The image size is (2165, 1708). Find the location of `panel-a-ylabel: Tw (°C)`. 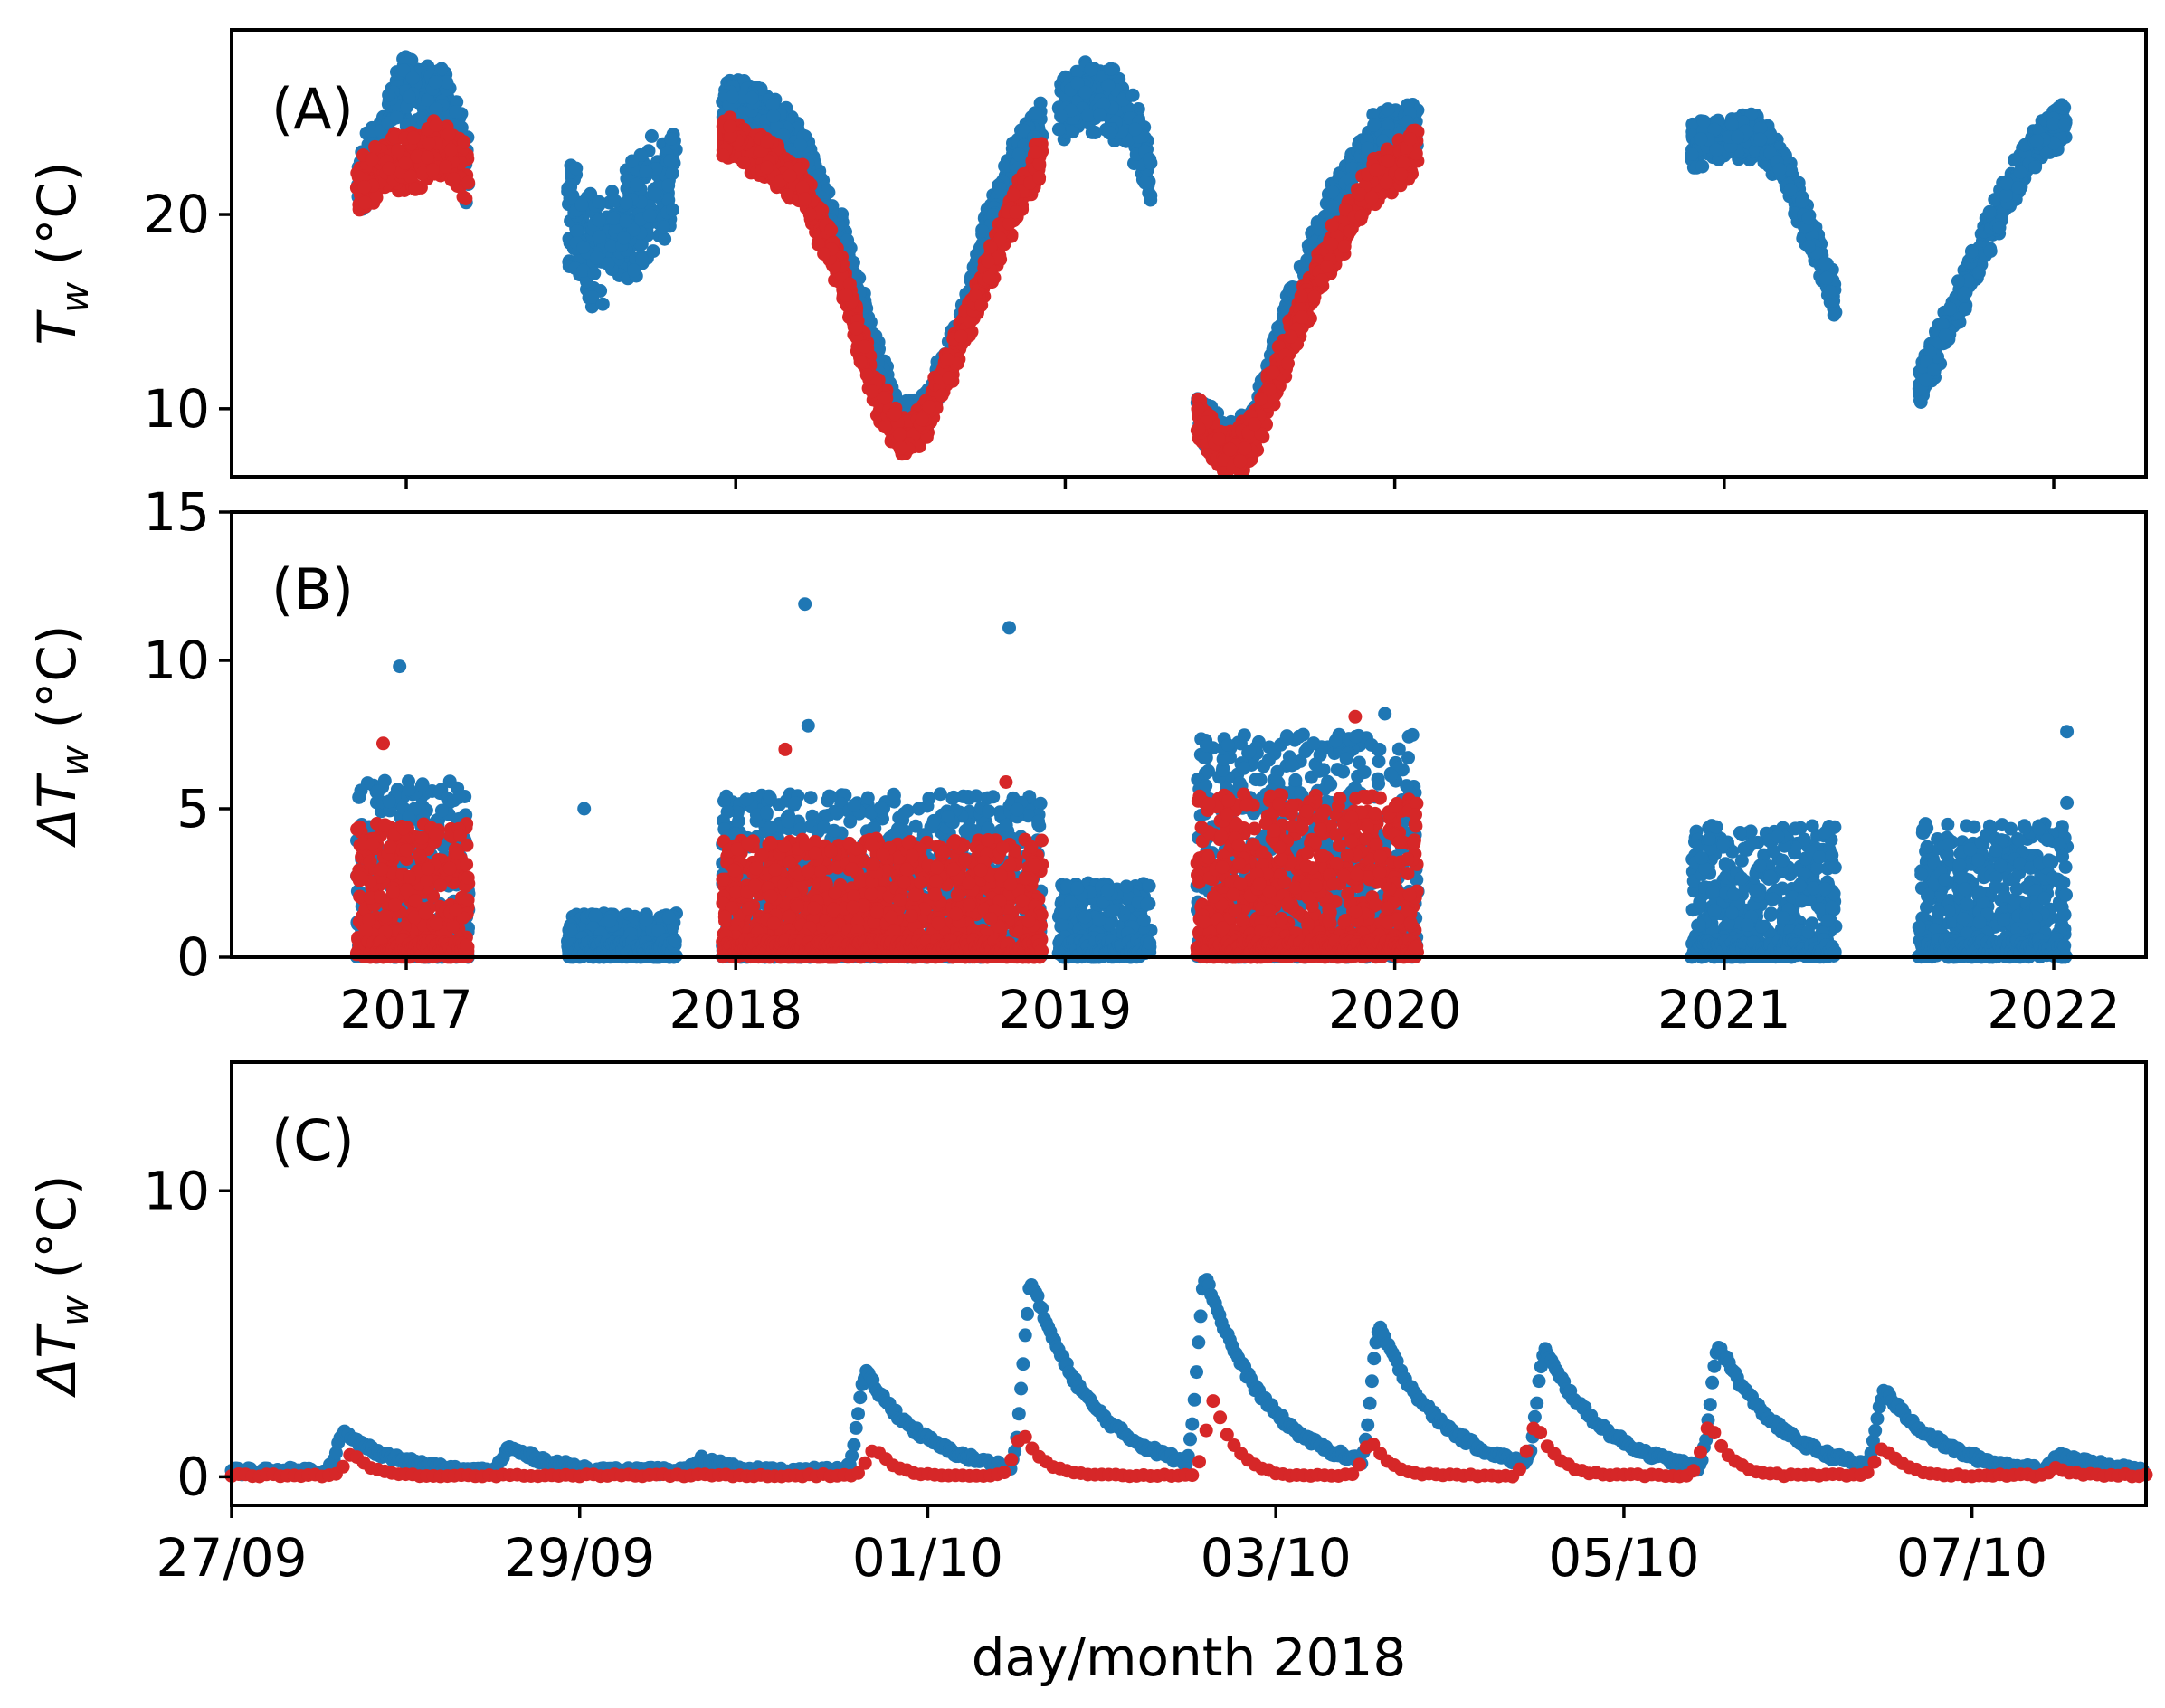

panel-a-ylabel: Tw (°C) is located at coordinates (62, 254).